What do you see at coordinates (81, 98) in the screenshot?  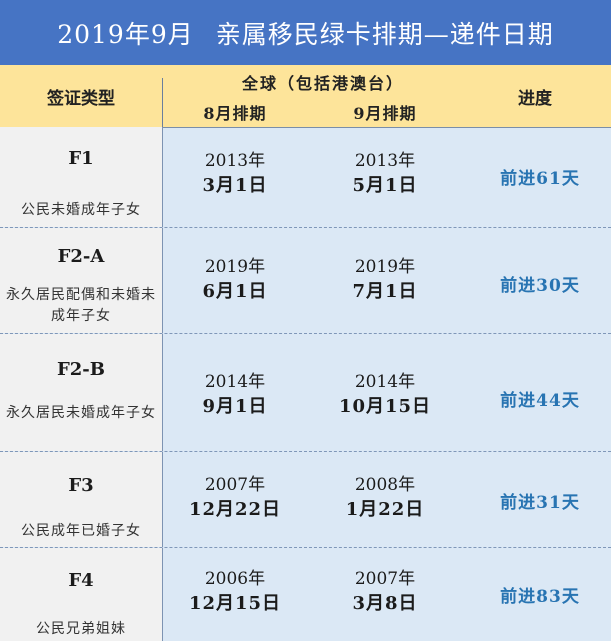 I see `header-visa-type: 签证类型` at bounding box center [81, 98].